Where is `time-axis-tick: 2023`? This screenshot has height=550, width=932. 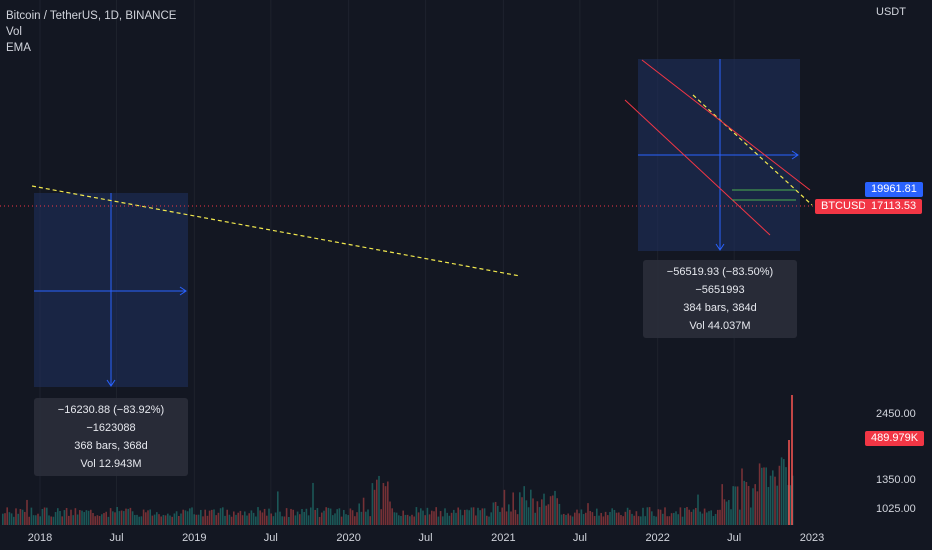 time-axis-tick: 2023 is located at coordinates (812, 538).